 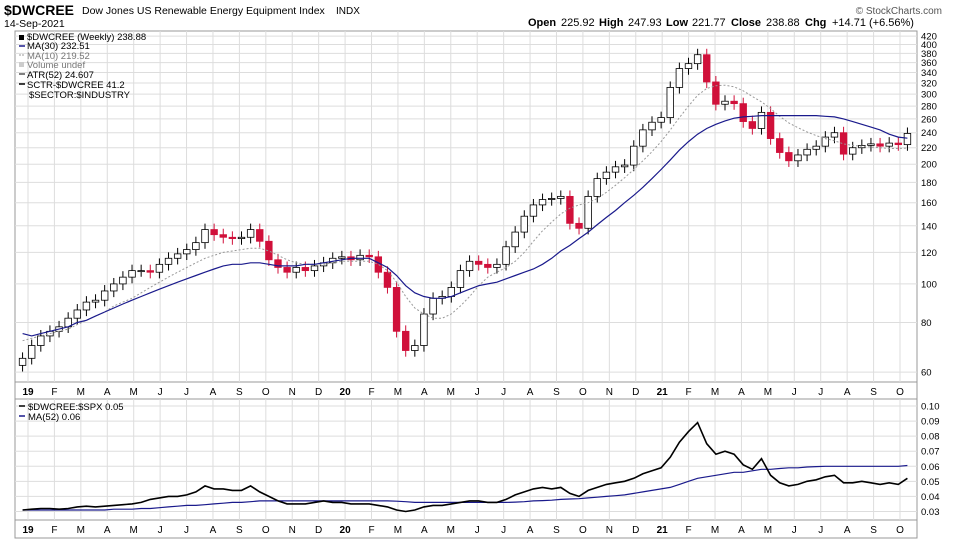 I want to click on price-tick-label: 100, so click(x=929, y=284).